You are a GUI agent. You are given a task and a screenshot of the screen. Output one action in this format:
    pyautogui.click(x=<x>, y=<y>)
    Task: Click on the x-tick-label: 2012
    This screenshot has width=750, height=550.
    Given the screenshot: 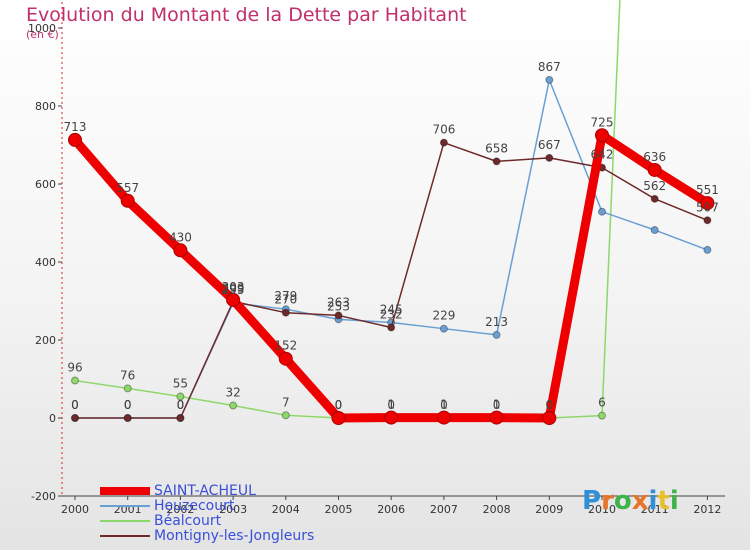 What is the action you would take?
    pyautogui.click(x=707, y=509)
    